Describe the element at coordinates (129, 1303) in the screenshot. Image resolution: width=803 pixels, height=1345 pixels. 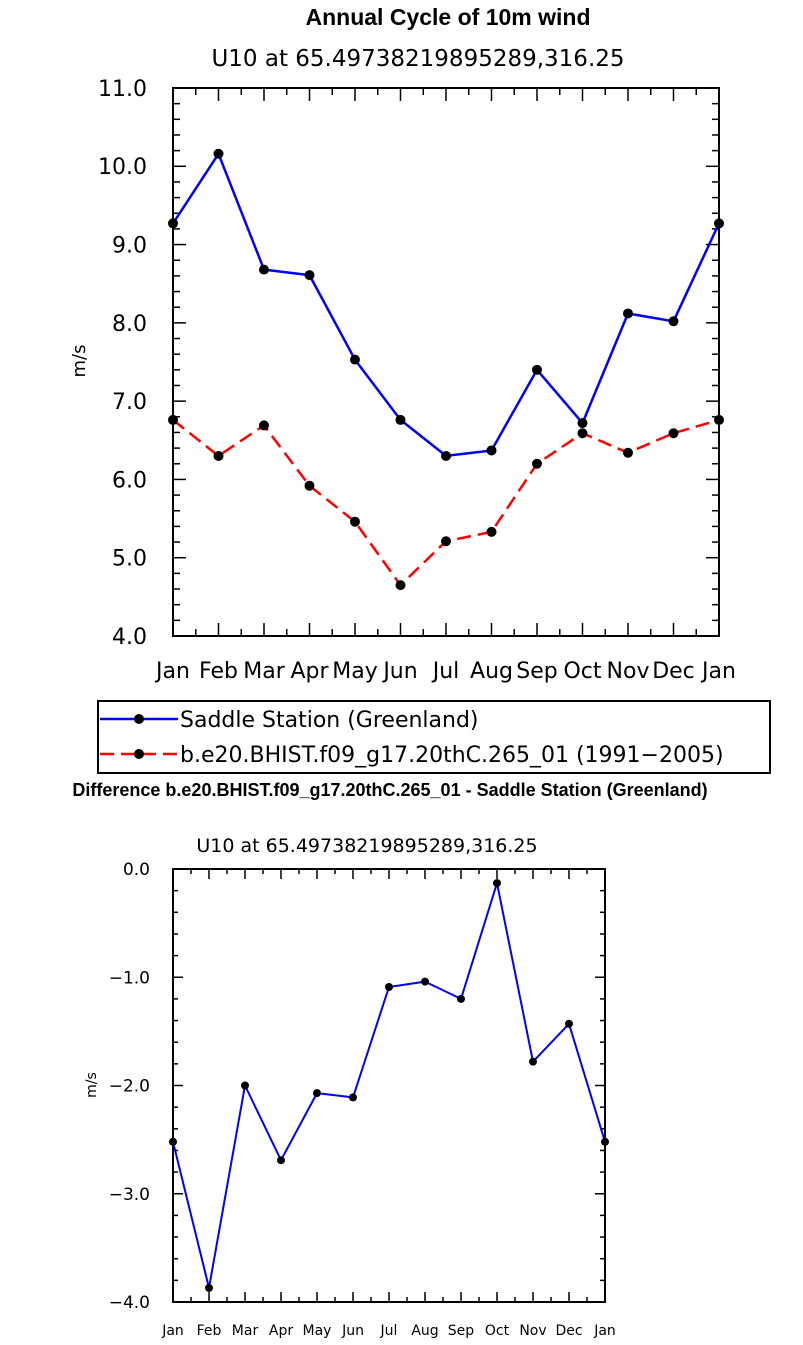
I see `y-tick-label: −4.0` at that location.